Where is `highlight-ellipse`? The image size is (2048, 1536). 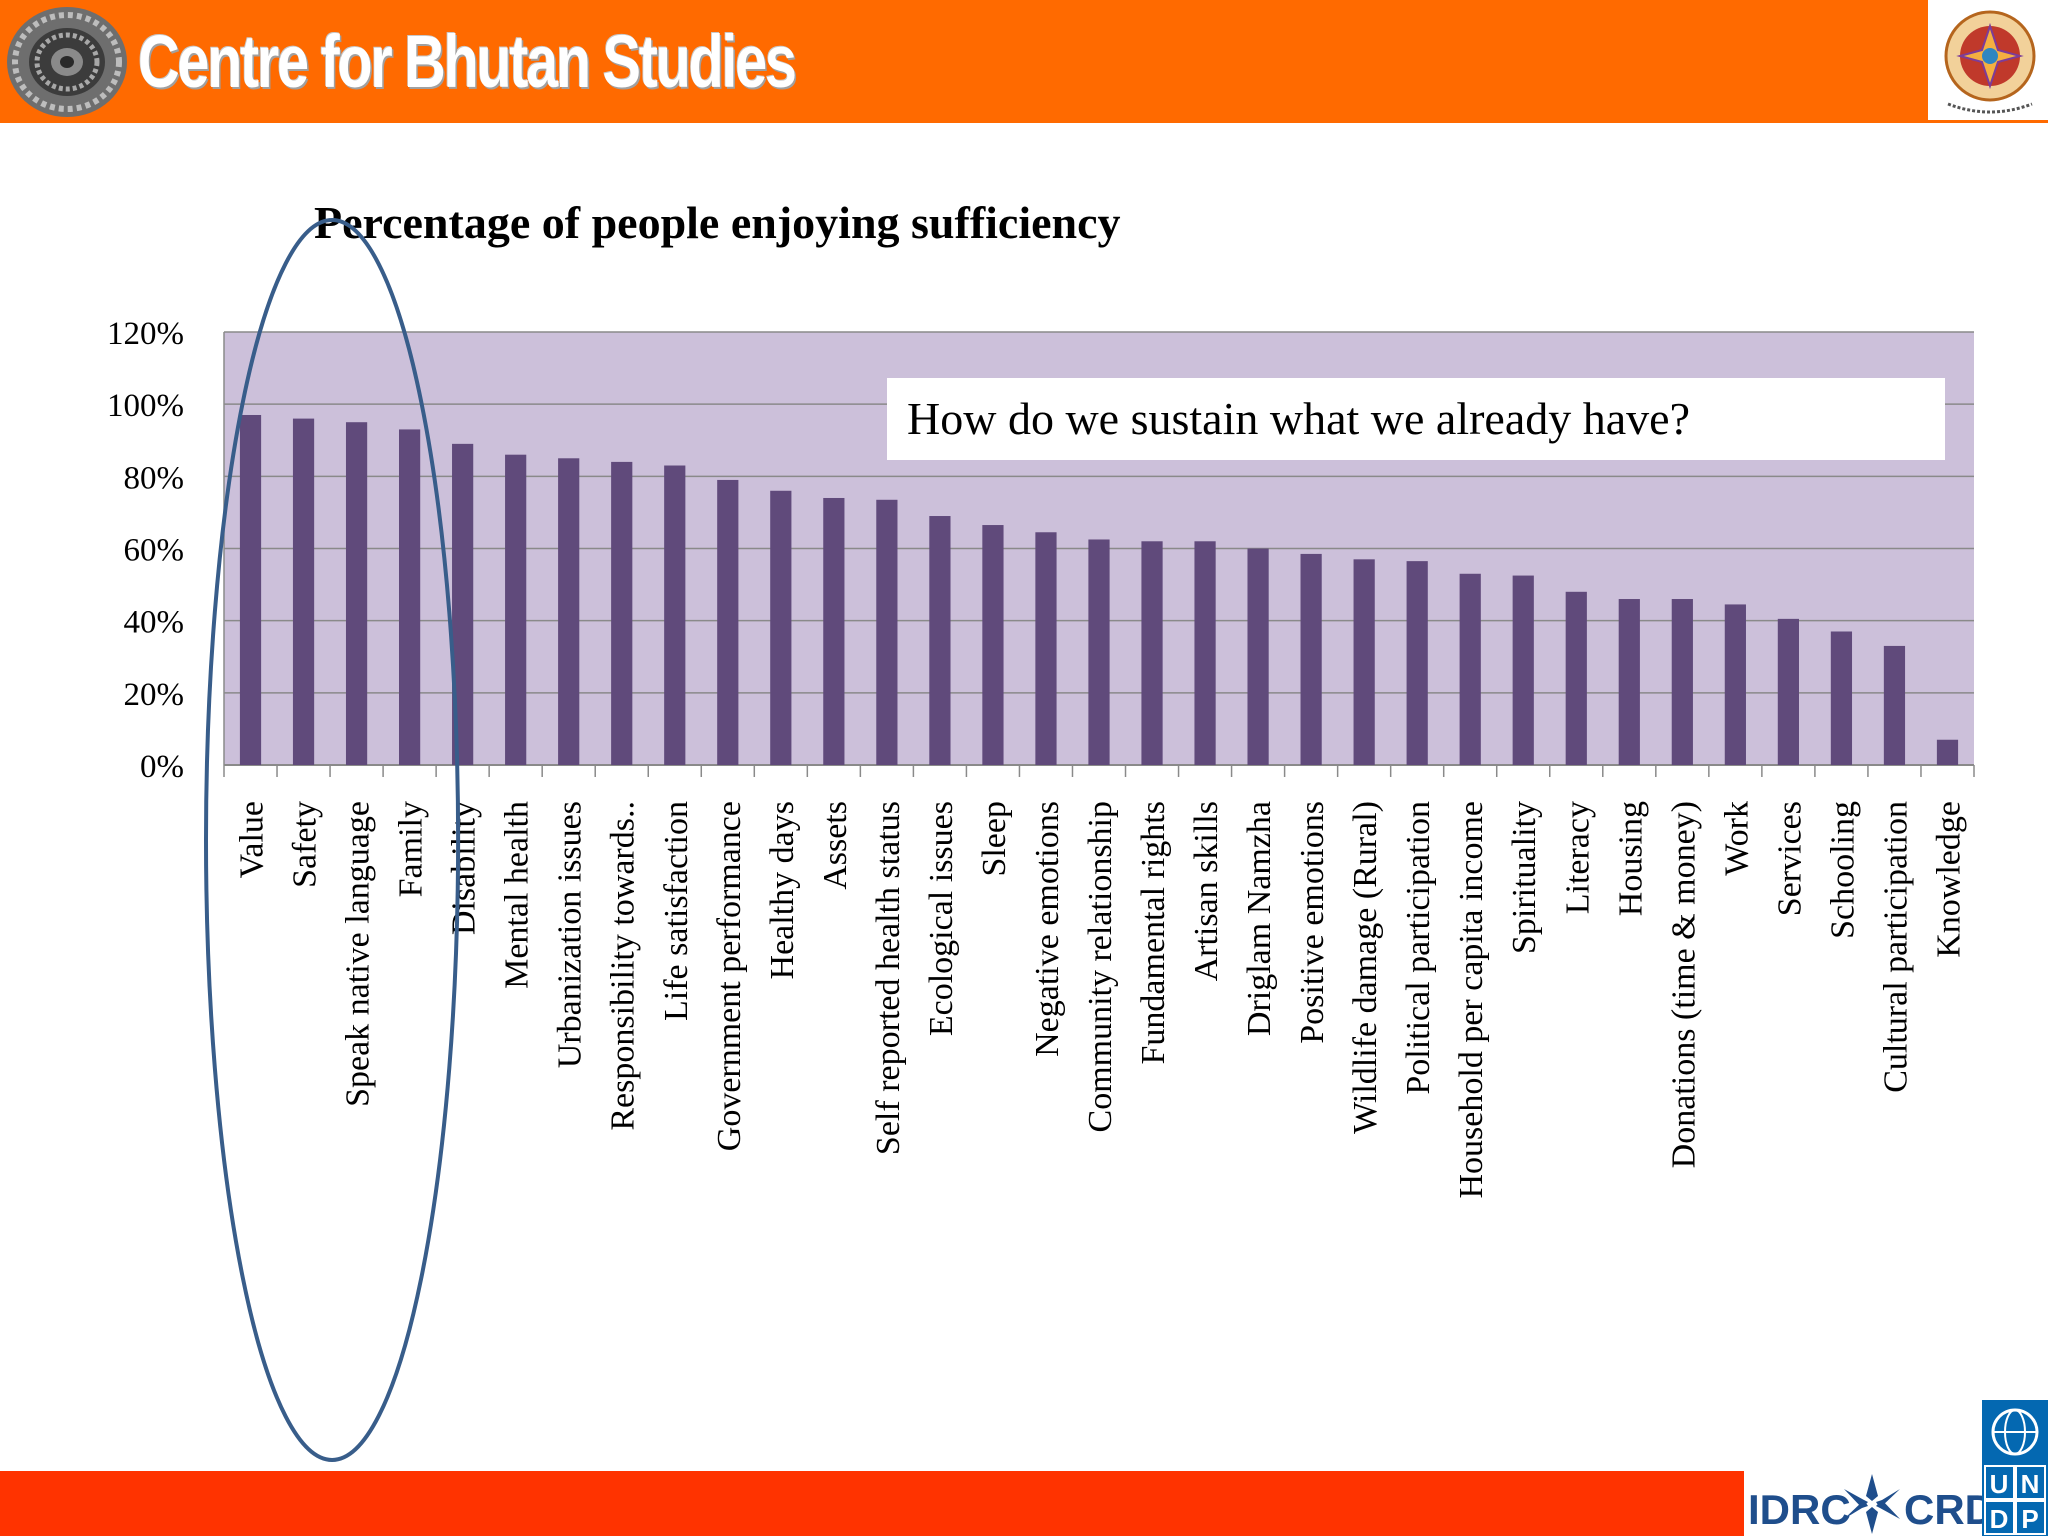 highlight-ellipse is located at coordinates (332, 840).